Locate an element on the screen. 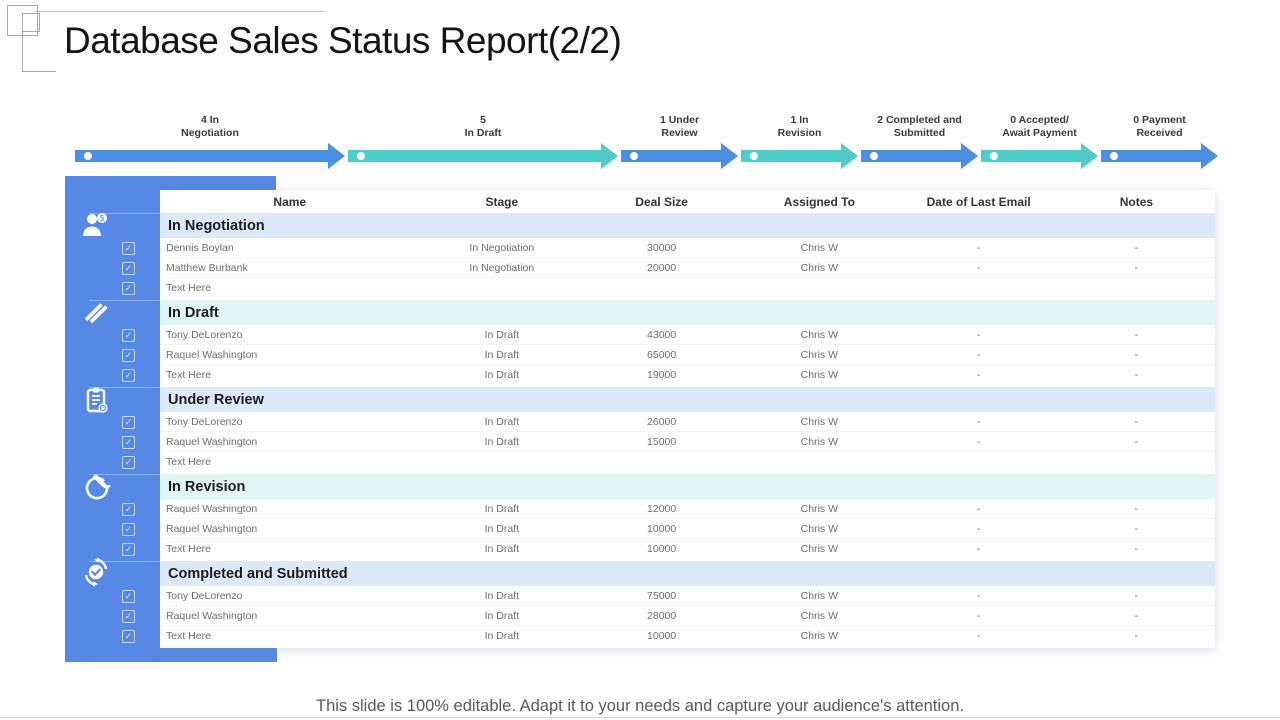  pipeline-stage: 2 Completed and Submitted is located at coordinates (919, 137).